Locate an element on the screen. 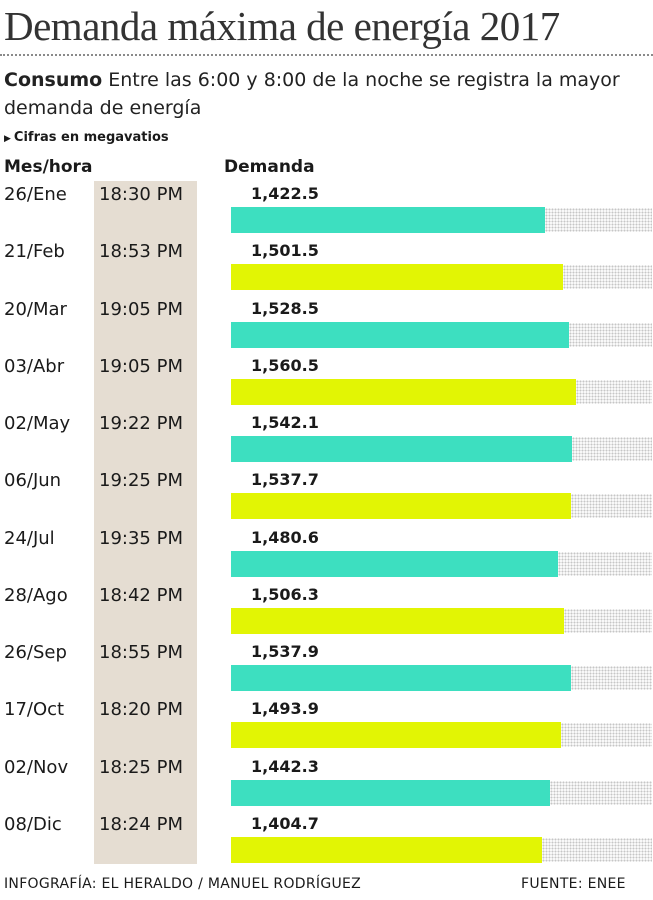 This screenshot has height=900, width=653. value-label: 1,542.1 is located at coordinates (285, 422).